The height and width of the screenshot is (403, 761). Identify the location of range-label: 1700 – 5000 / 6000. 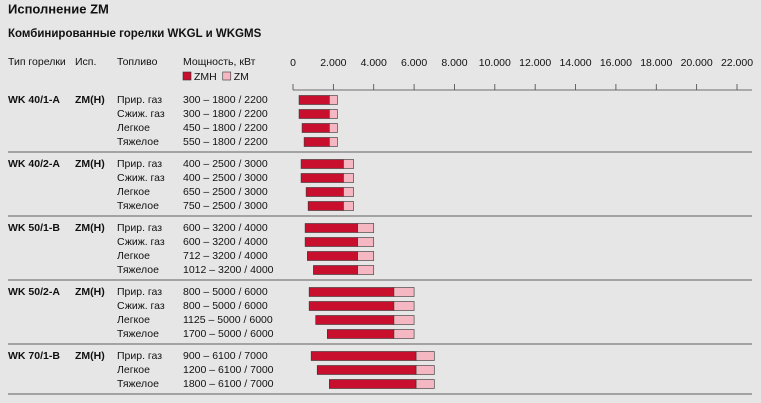
(228, 334).